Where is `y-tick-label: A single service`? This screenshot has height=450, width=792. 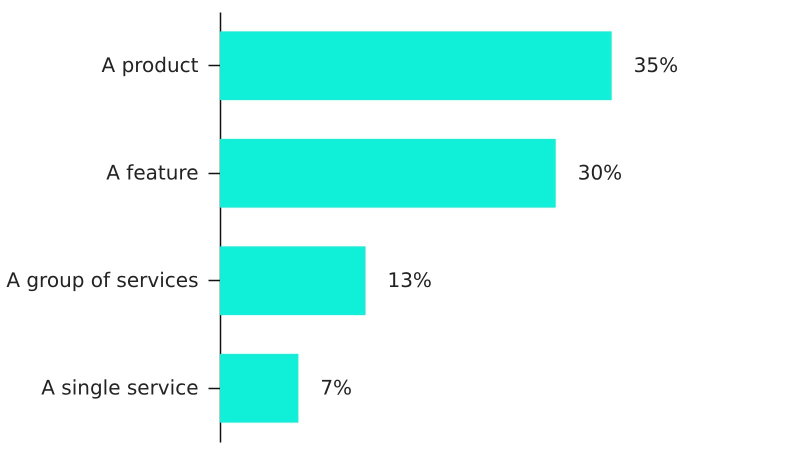
y-tick-label: A single service is located at coordinates (119, 387).